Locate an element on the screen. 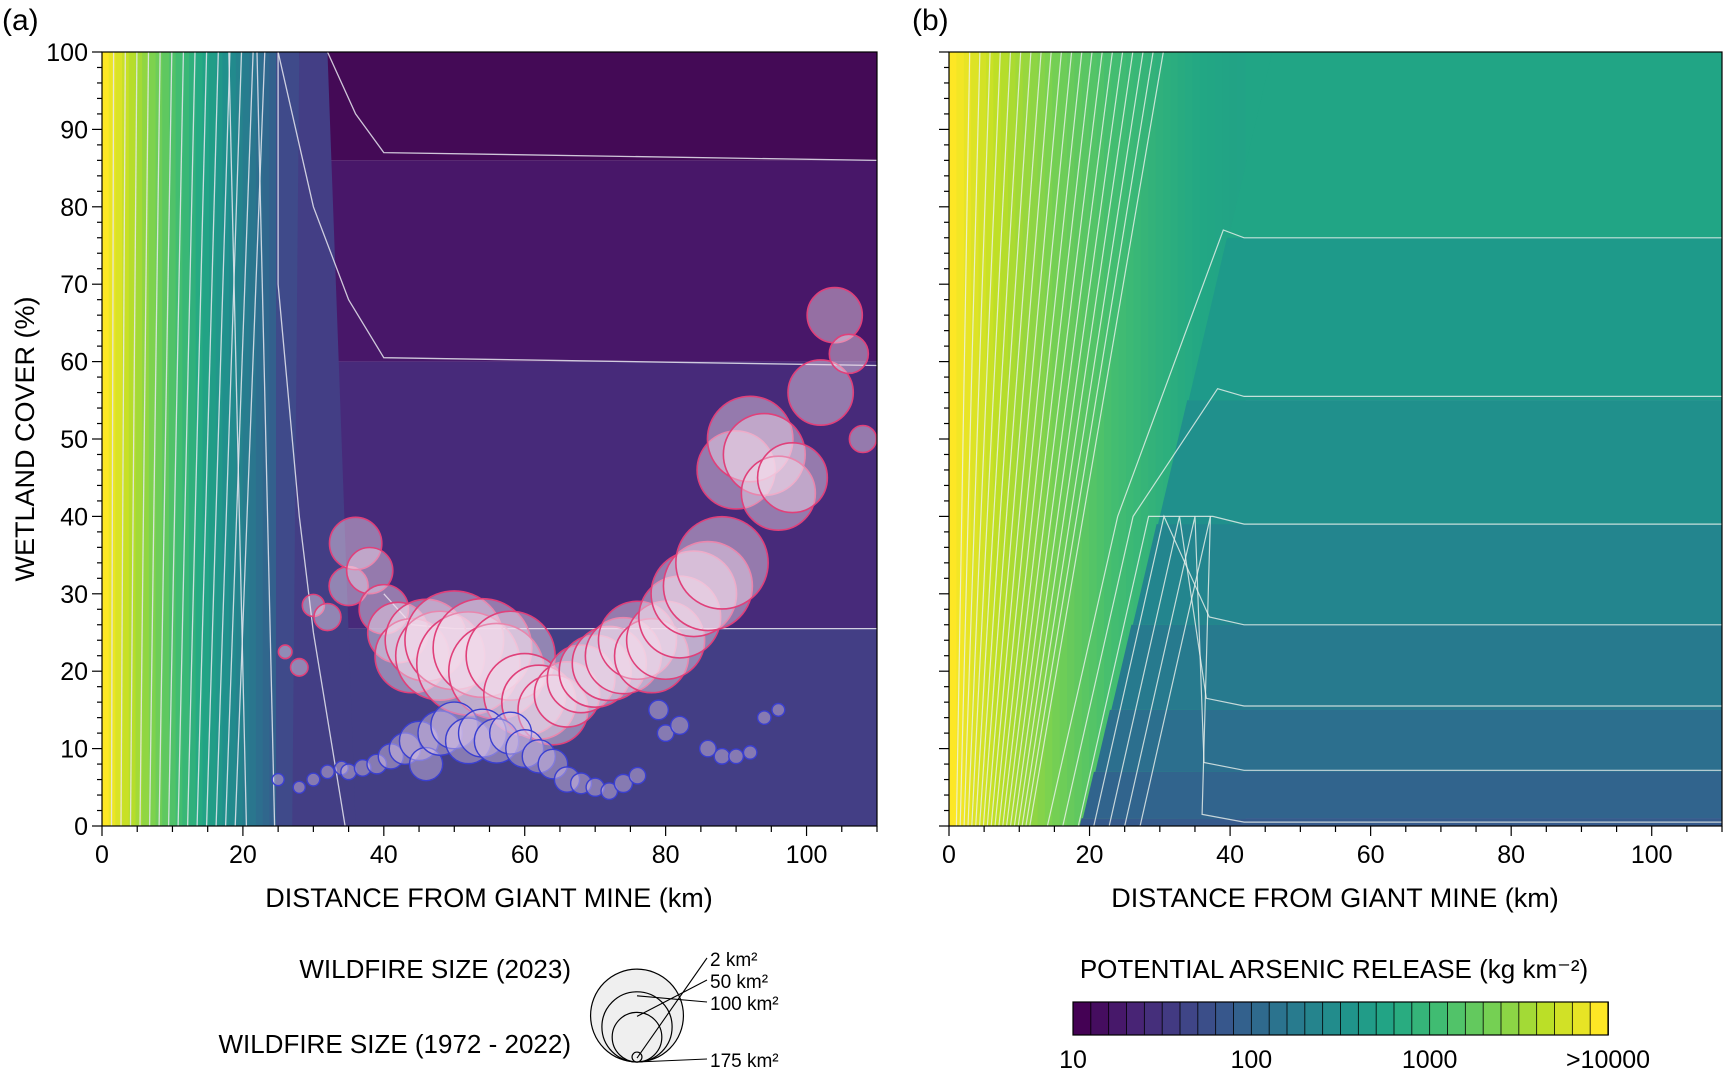 Image resolution: width=1725 pixels, height=1073 pixels. panel-a-y-tick-label: 50 is located at coordinates (74, 440).